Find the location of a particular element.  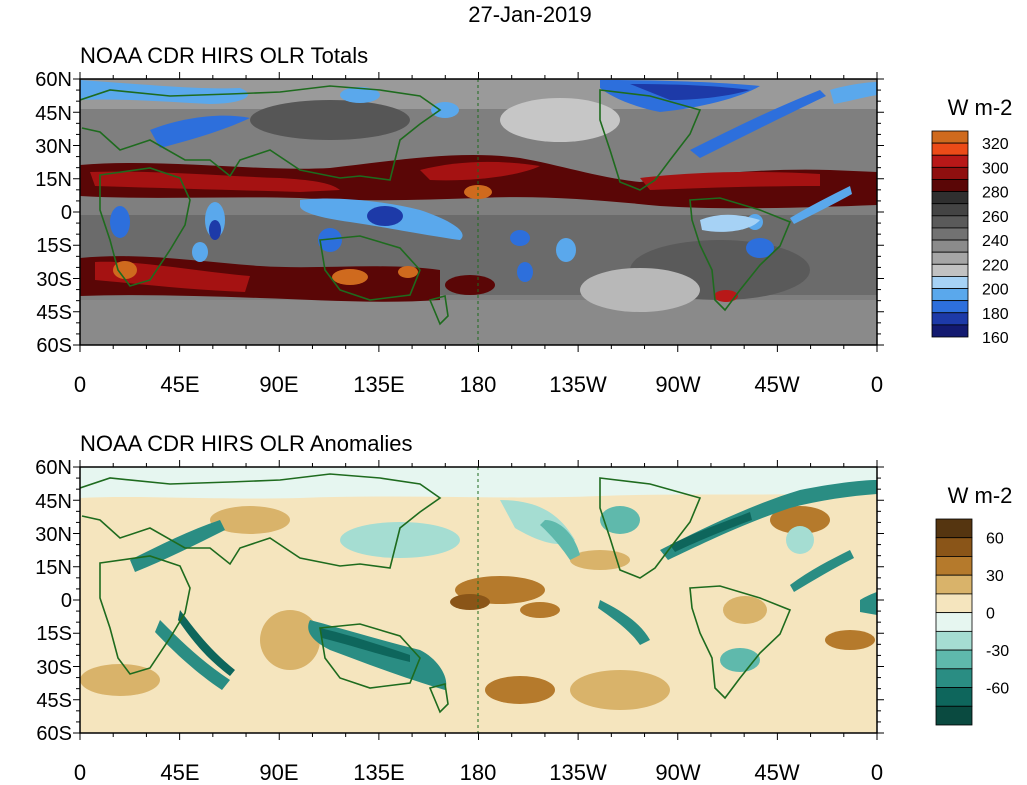

totals-lon-axis: 0 45E 90E 135E 180 135W 90W 45W 0 is located at coordinates (478, 384).